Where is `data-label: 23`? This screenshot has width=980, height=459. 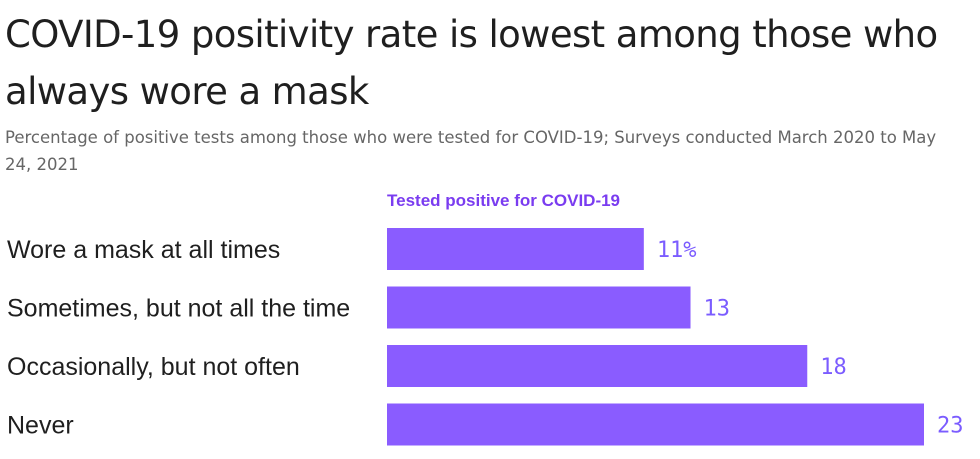 data-label: 23 is located at coordinates (950, 426).